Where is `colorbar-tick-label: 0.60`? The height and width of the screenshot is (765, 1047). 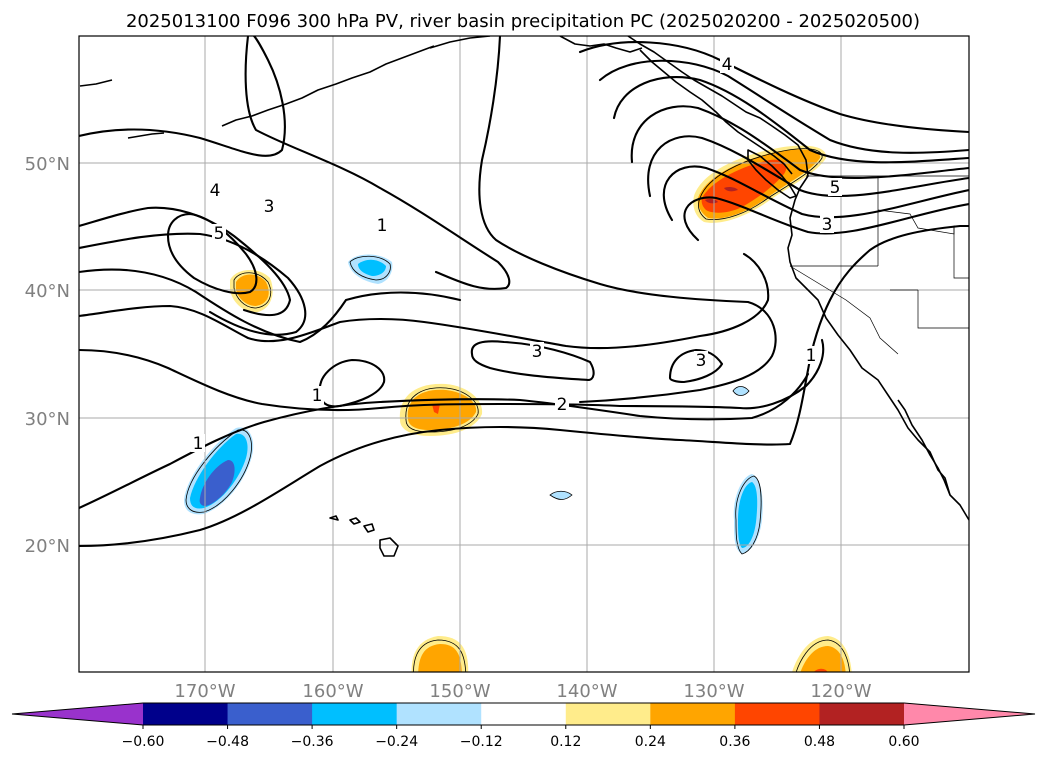
colorbar-tick-label: 0.60 is located at coordinates (903, 742).